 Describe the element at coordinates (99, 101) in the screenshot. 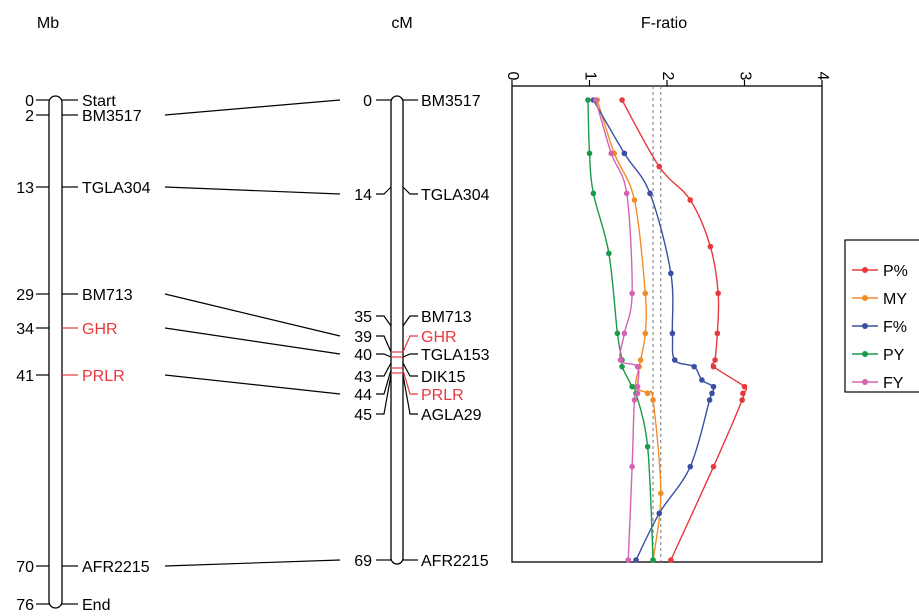

I see `phys-marker-label: Start` at that location.